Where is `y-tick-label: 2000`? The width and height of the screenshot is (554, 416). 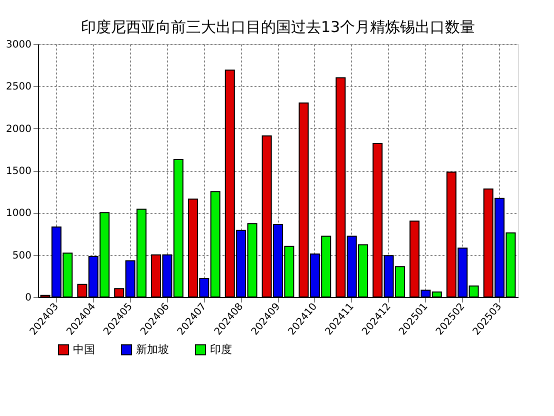 y-tick-label: 2000 is located at coordinates (19, 129).